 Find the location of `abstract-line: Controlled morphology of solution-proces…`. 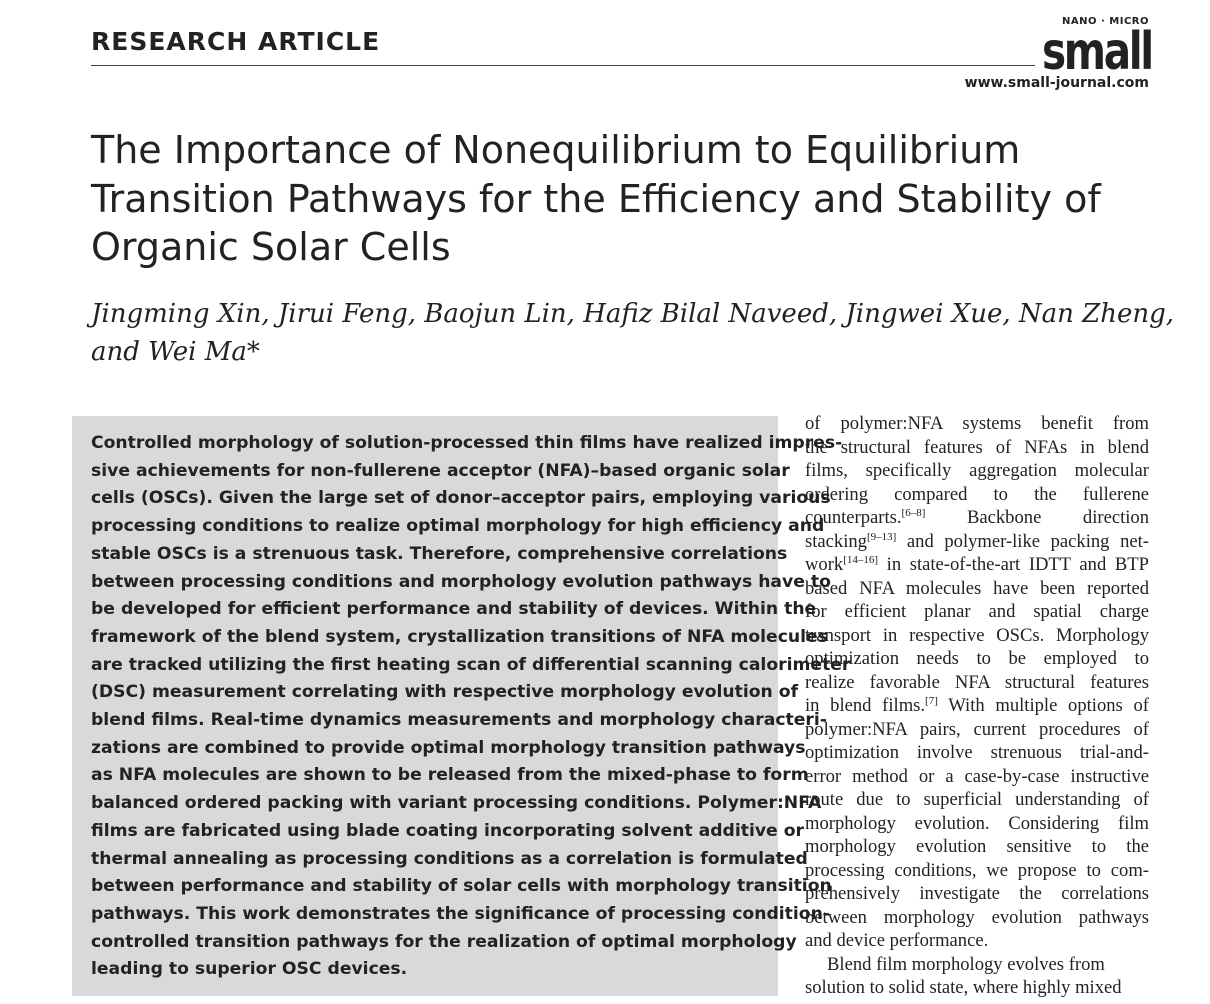

abstract-line: Controlled morphology of solution-proces… is located at coordinates (467, 443).